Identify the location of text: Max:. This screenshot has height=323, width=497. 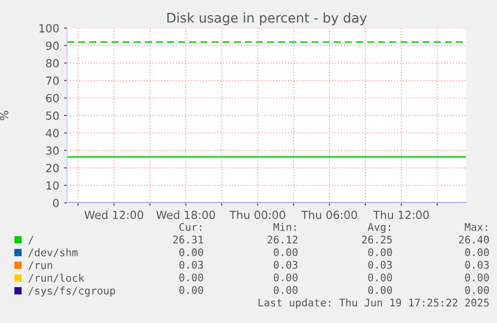
(476, 227).